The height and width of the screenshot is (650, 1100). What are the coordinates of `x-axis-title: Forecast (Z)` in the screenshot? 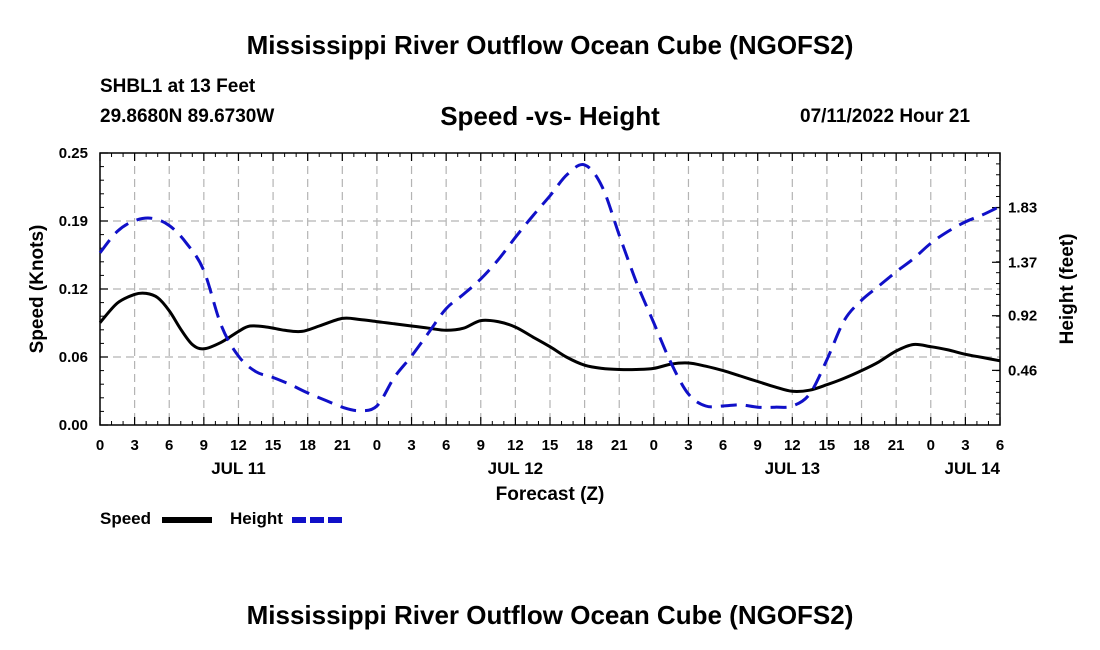 It's located at (550, 494).